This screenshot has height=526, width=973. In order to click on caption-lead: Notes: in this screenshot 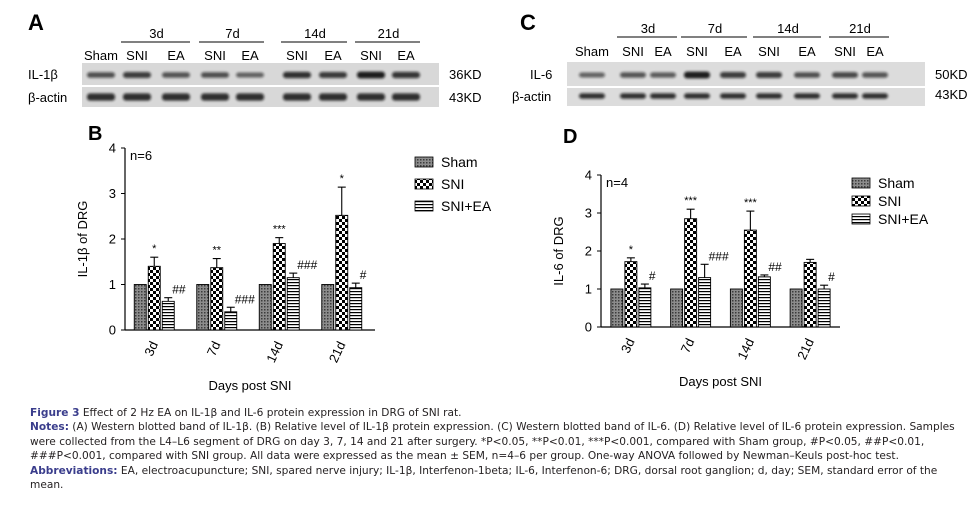, I will do `click(49, 427)`.